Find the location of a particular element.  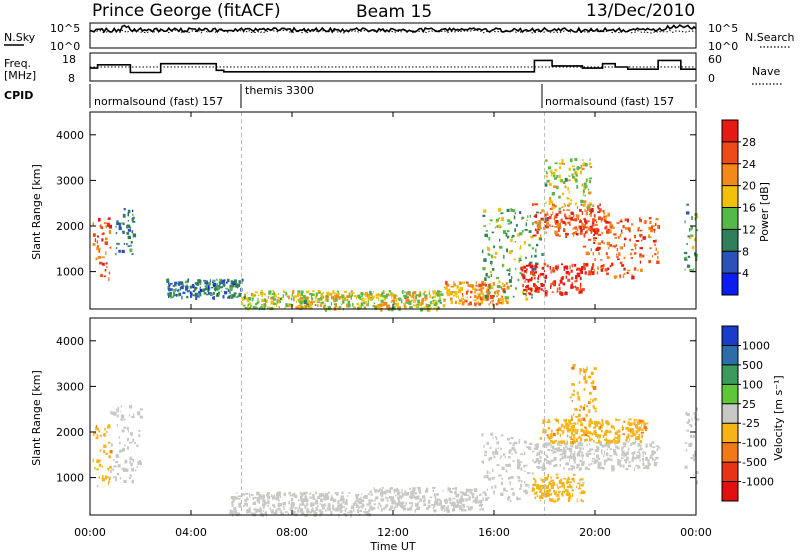

colorbar-tick-label: 8 is located at coordinates (745, 251).